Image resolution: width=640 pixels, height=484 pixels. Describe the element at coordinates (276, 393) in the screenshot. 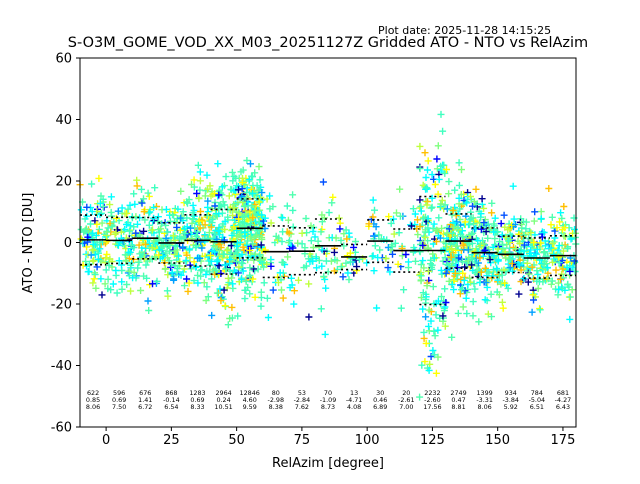

I see `bin-count-label: 80` at that location.